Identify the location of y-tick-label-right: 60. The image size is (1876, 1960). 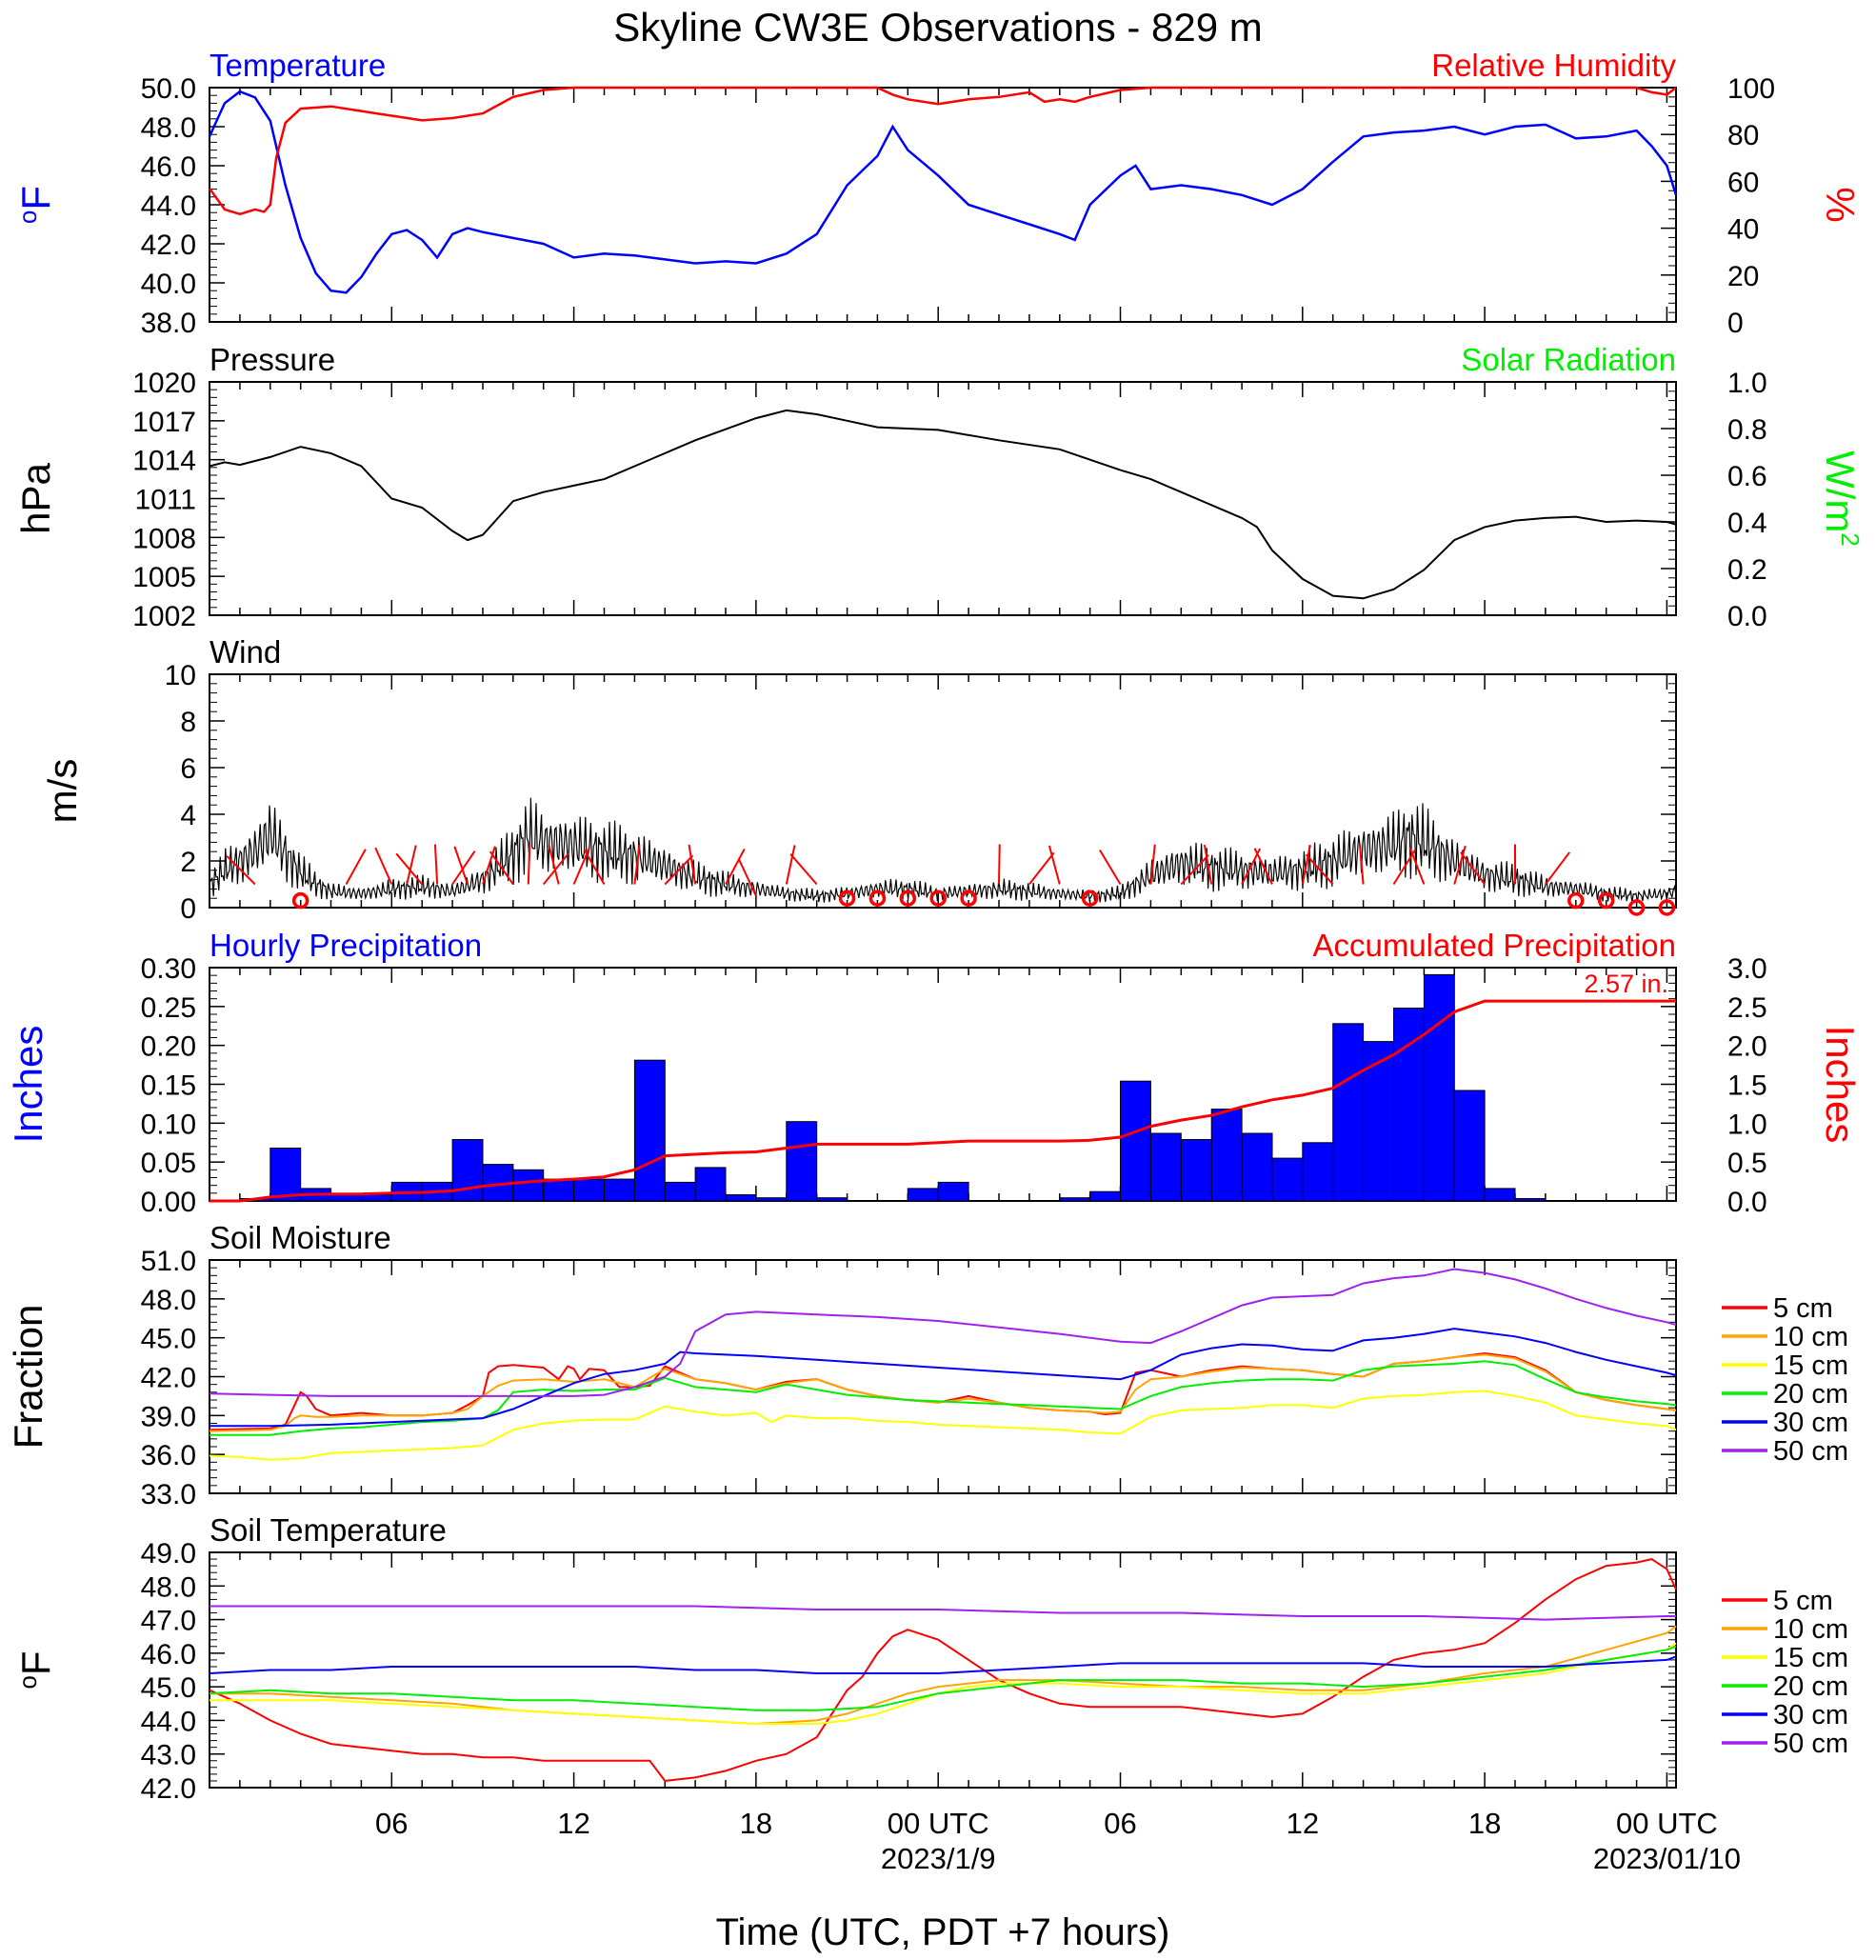
(1743, 182).